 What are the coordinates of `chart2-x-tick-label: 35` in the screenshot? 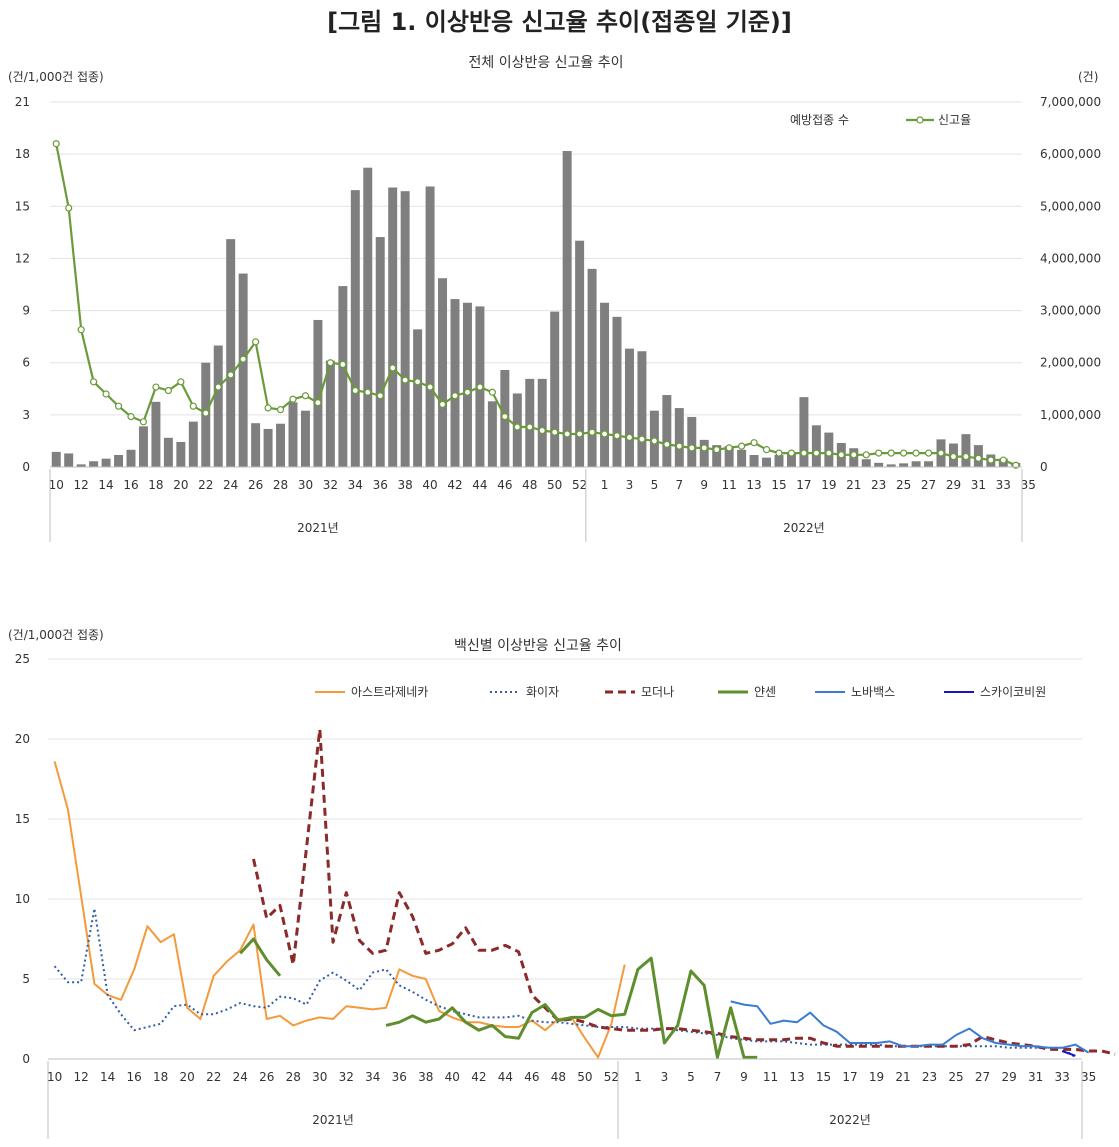 It's located at (1088, 1077).